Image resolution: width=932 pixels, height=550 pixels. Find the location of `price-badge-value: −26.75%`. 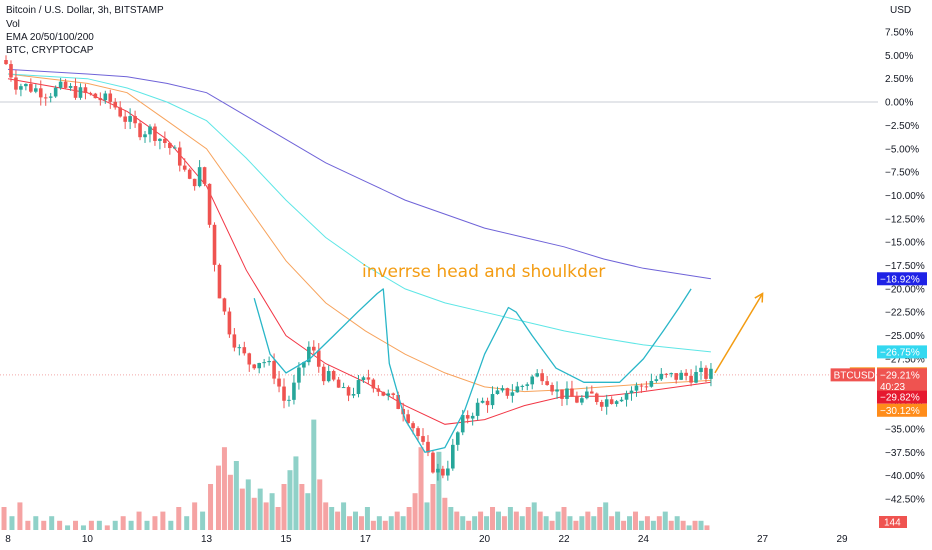

price-badge-value: −26.75% is located at coordinates (900, 352).